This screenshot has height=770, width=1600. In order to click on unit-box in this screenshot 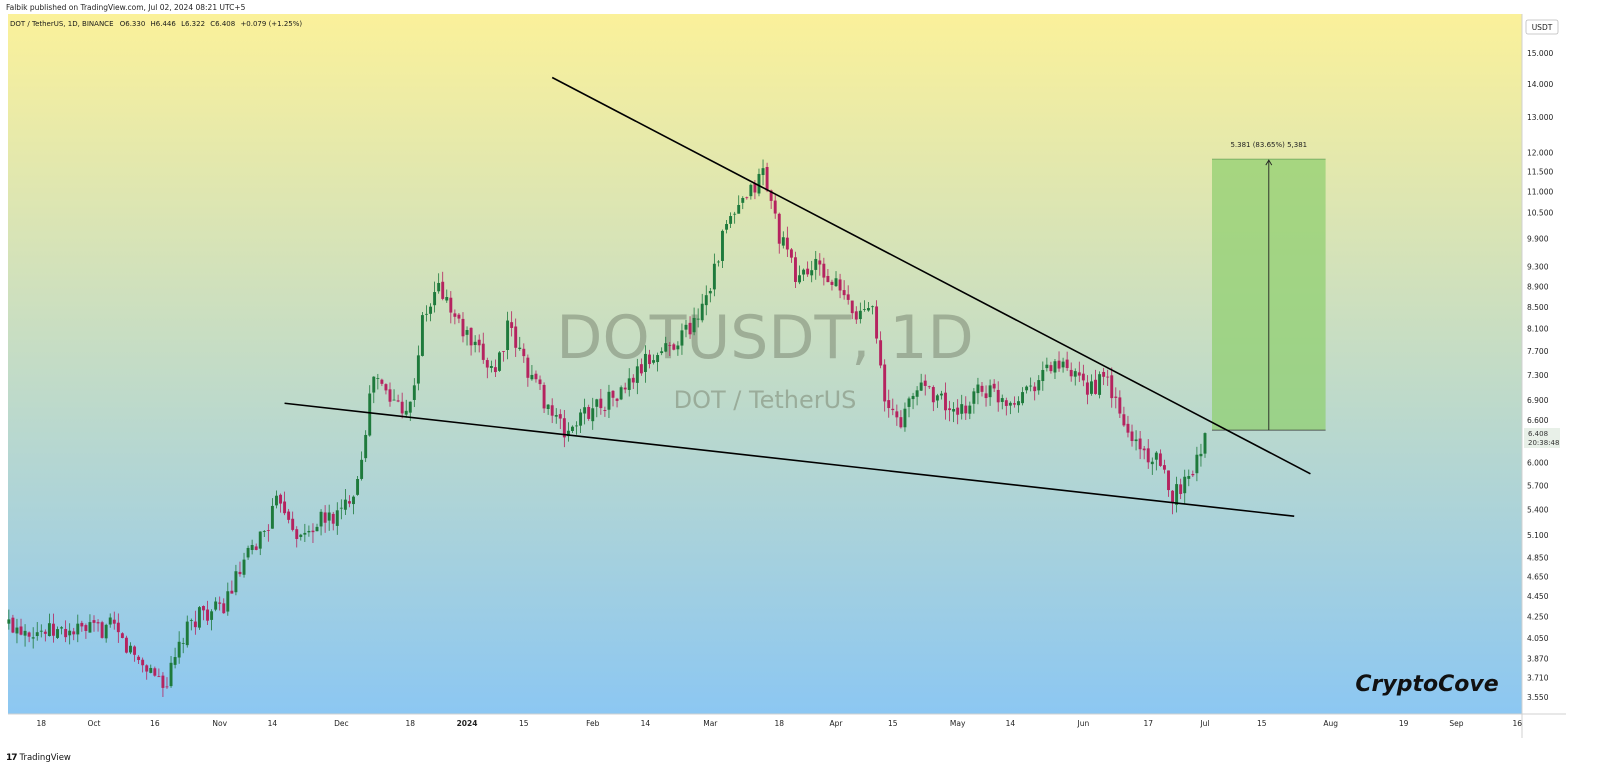, I will do `click(1542, 27)`.